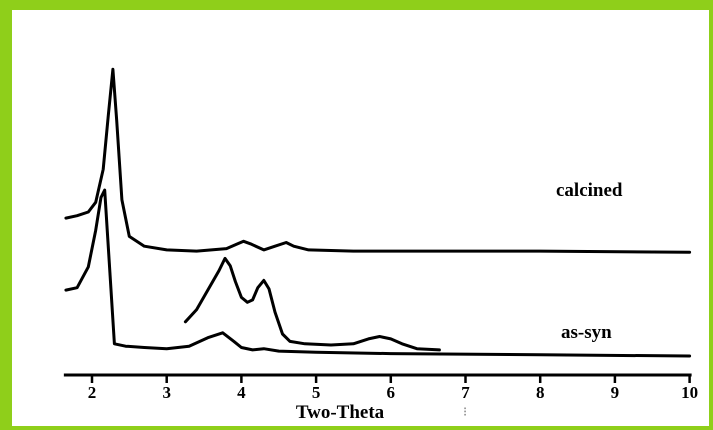 The image size is (713, 430). I want to click on x-tick-label-7: 7, so click(465, 392).